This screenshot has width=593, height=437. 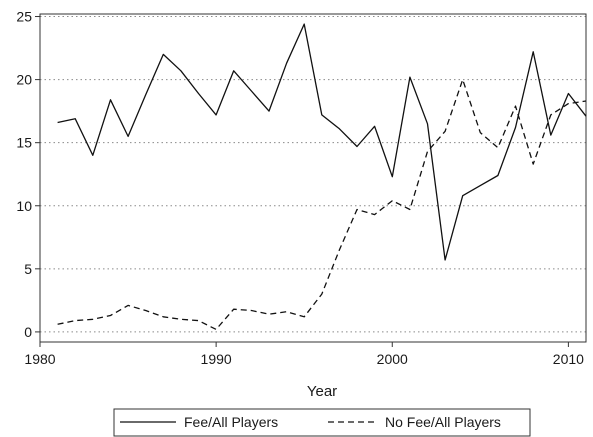 I want to click on legend-label-fee: Fee/All Players, so click(x=231, y=422).